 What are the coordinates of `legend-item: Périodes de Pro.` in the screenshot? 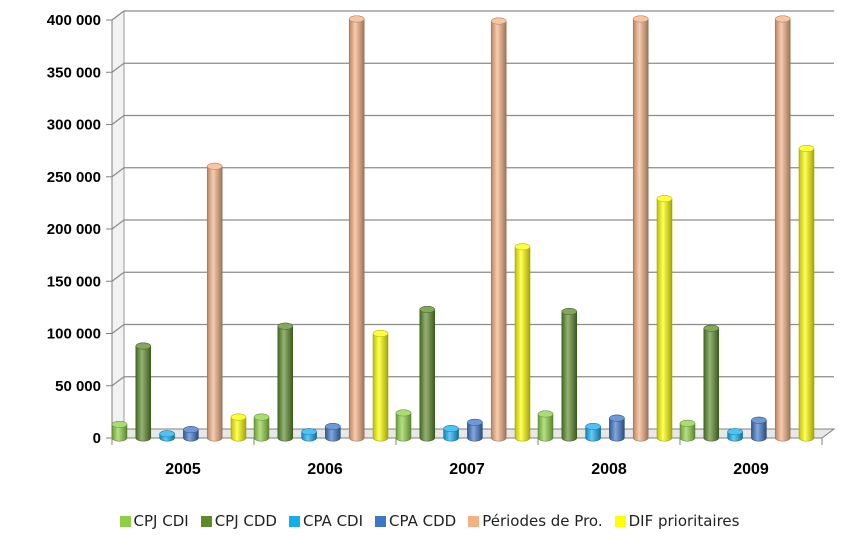 It's located at (535, 521).